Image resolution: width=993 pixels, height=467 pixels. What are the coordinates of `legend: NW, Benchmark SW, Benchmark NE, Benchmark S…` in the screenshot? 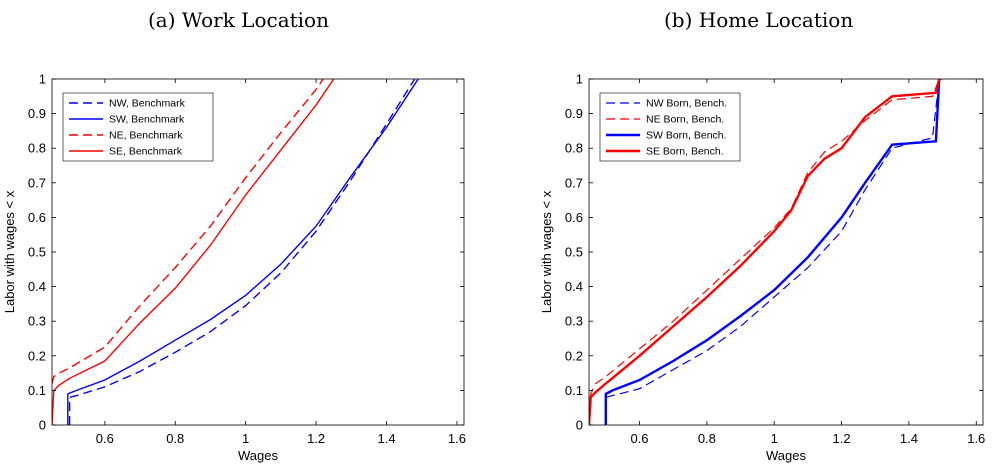 It's located at (138, 127).